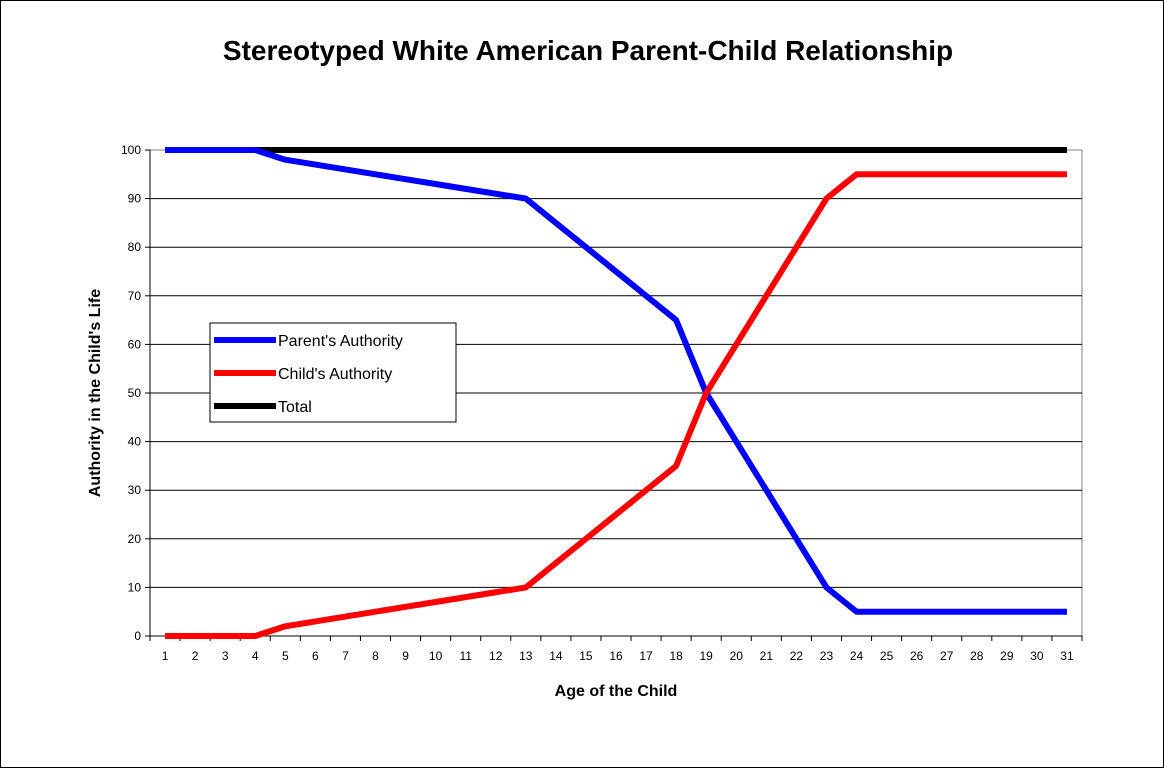  Describe the element at coordinates (135, 344) in the screenshot. I see `y-tick-label: 60` at that location.